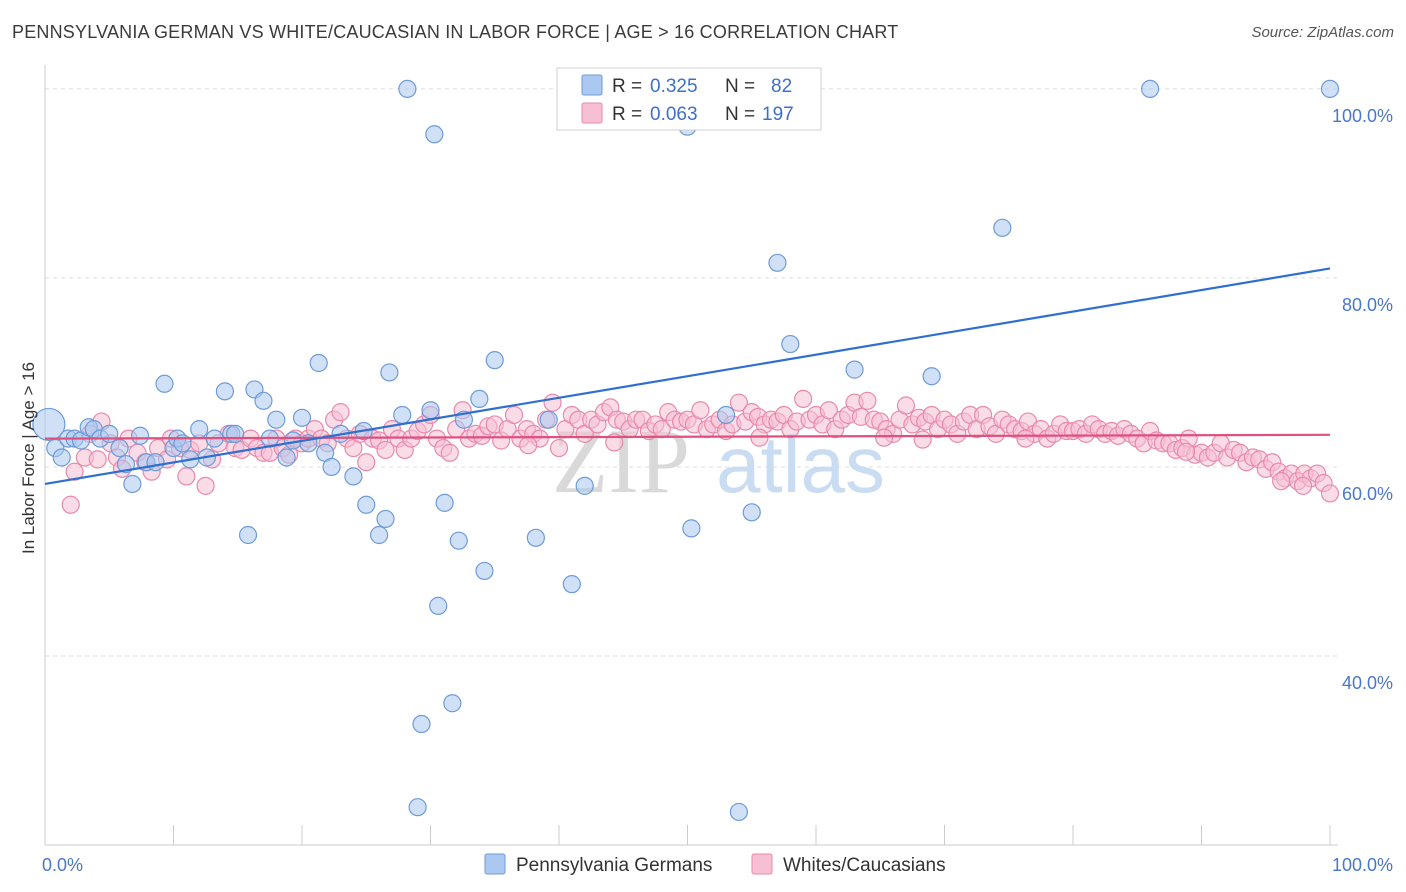 The height and width of the screenshot is (892, 1406). I want to click on legend-n-label-blue: N =, so click(740, 86).